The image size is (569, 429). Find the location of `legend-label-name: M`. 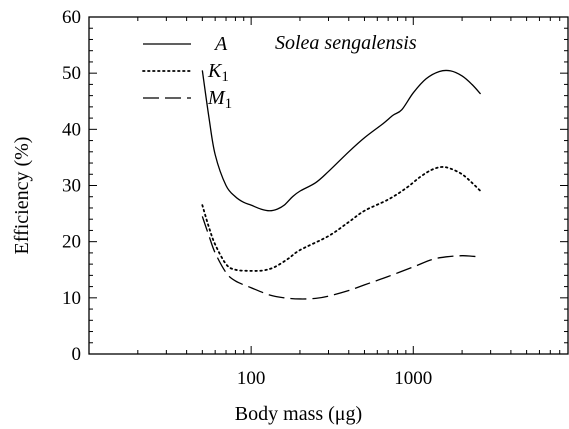

legend-label-name: M is located at coordinates (216, 98).